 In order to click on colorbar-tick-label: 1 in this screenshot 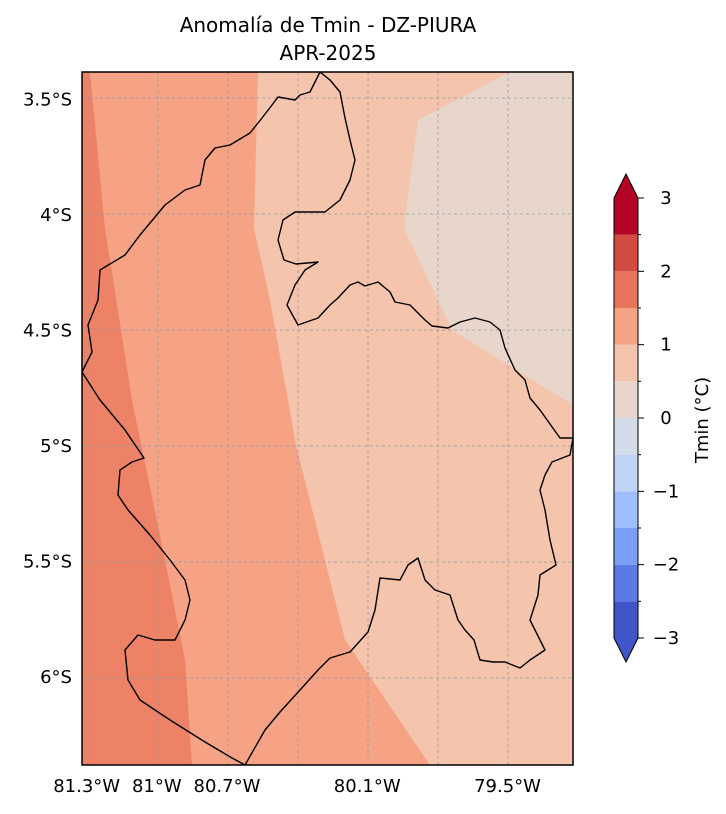, I will do `click(665, 345)`.